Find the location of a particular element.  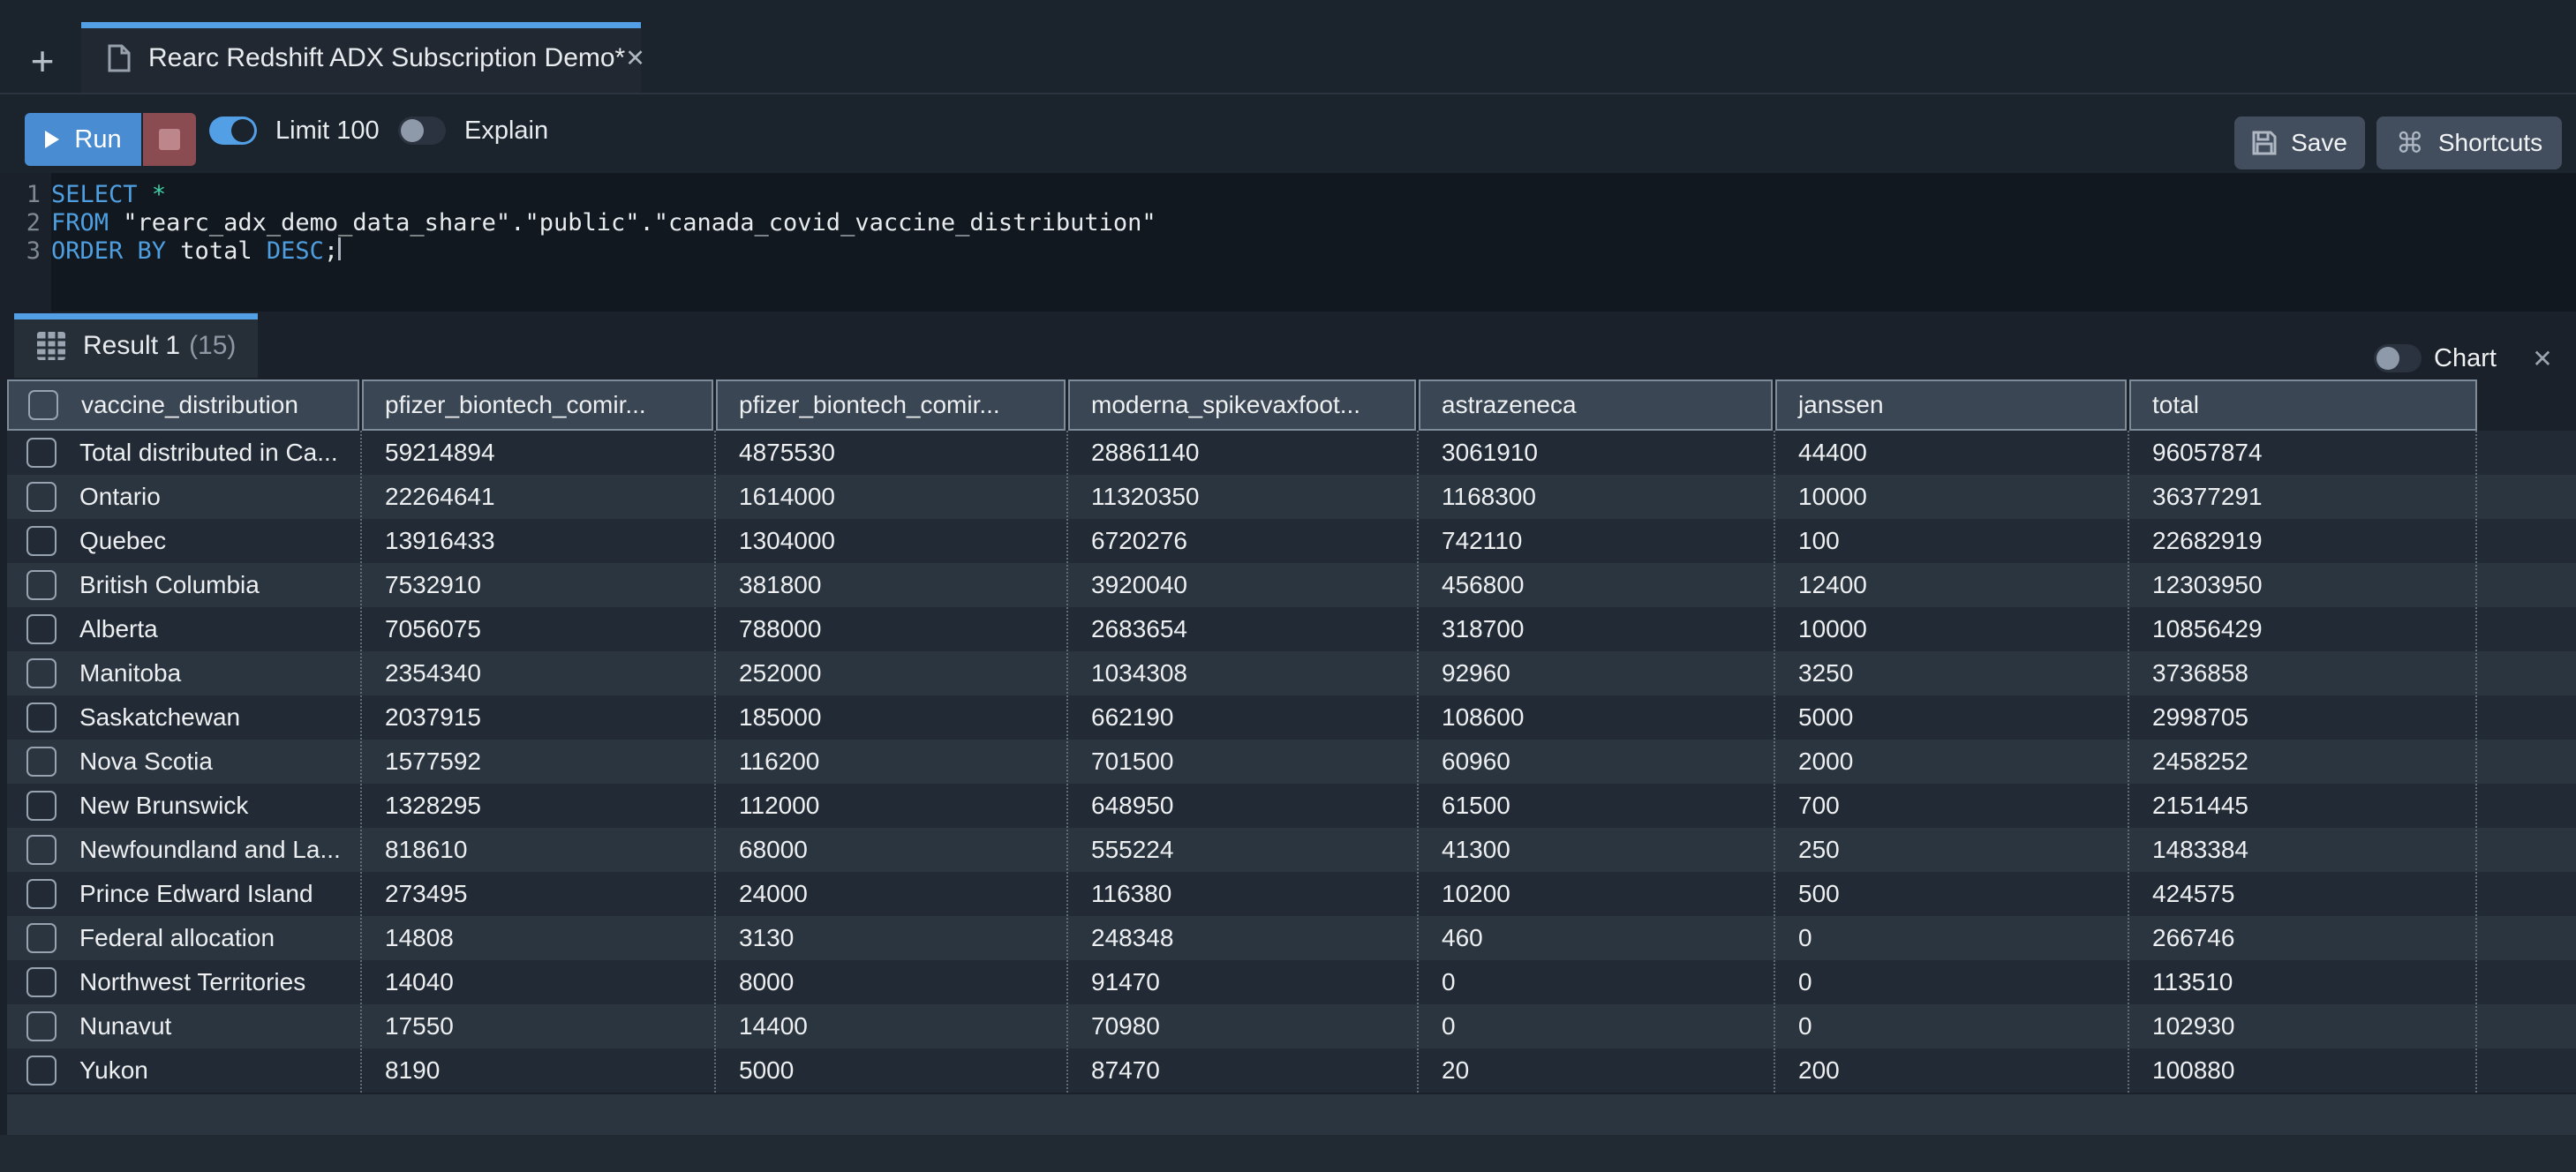

close-icon: ✕ is located at coordinates (2543, 358).